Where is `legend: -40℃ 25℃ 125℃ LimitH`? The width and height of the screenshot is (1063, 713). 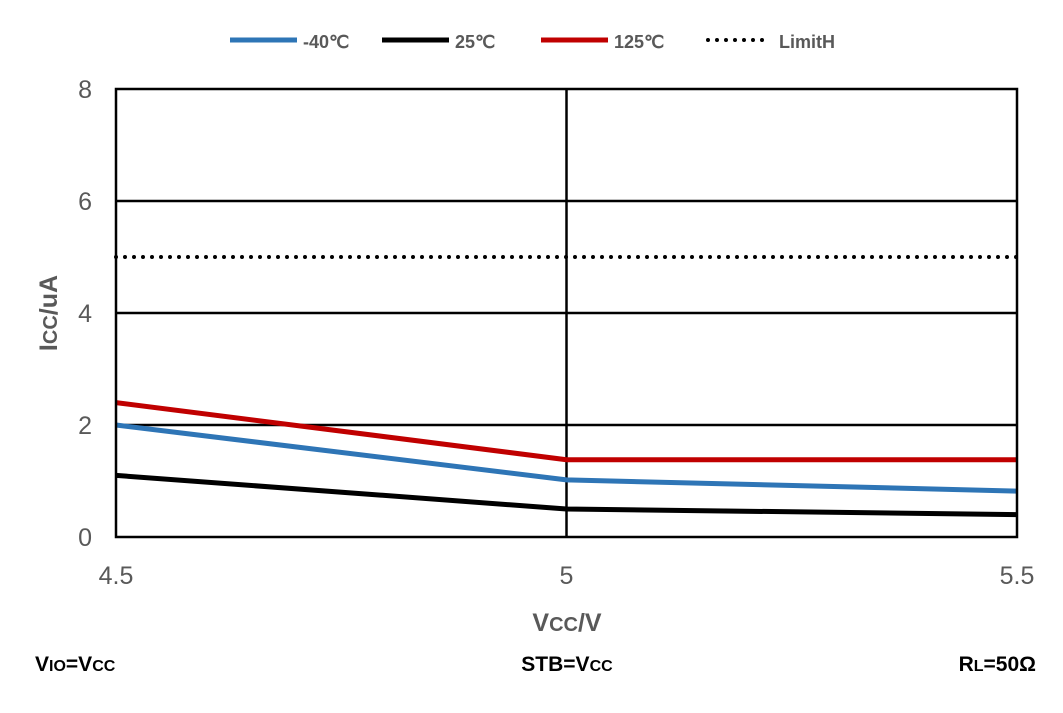
legend: -40℃ 25℃ 125℃ LimitH is located at coordinates (532, 42).